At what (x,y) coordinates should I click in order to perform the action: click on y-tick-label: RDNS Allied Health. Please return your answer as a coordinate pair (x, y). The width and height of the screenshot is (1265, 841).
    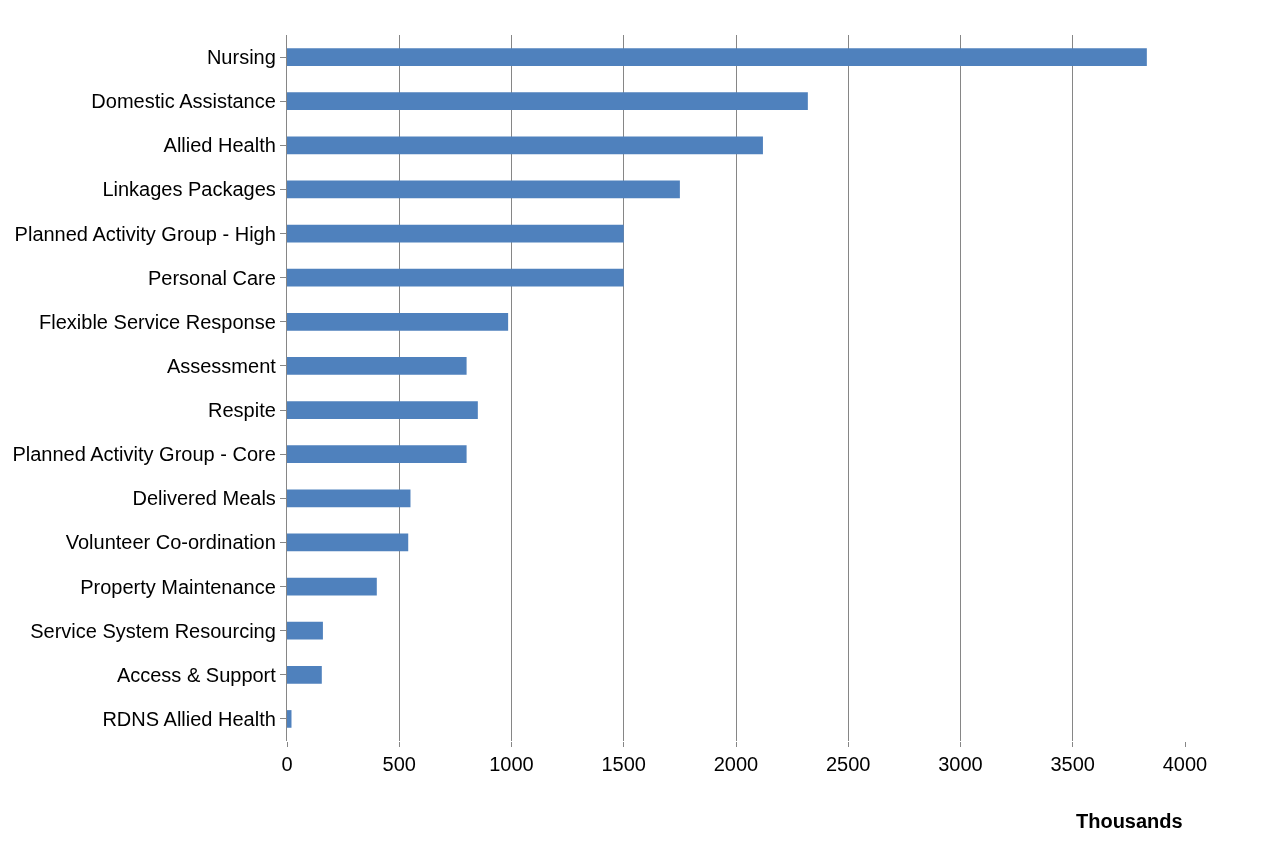
    Looking at the image, I should click on (189, 718).